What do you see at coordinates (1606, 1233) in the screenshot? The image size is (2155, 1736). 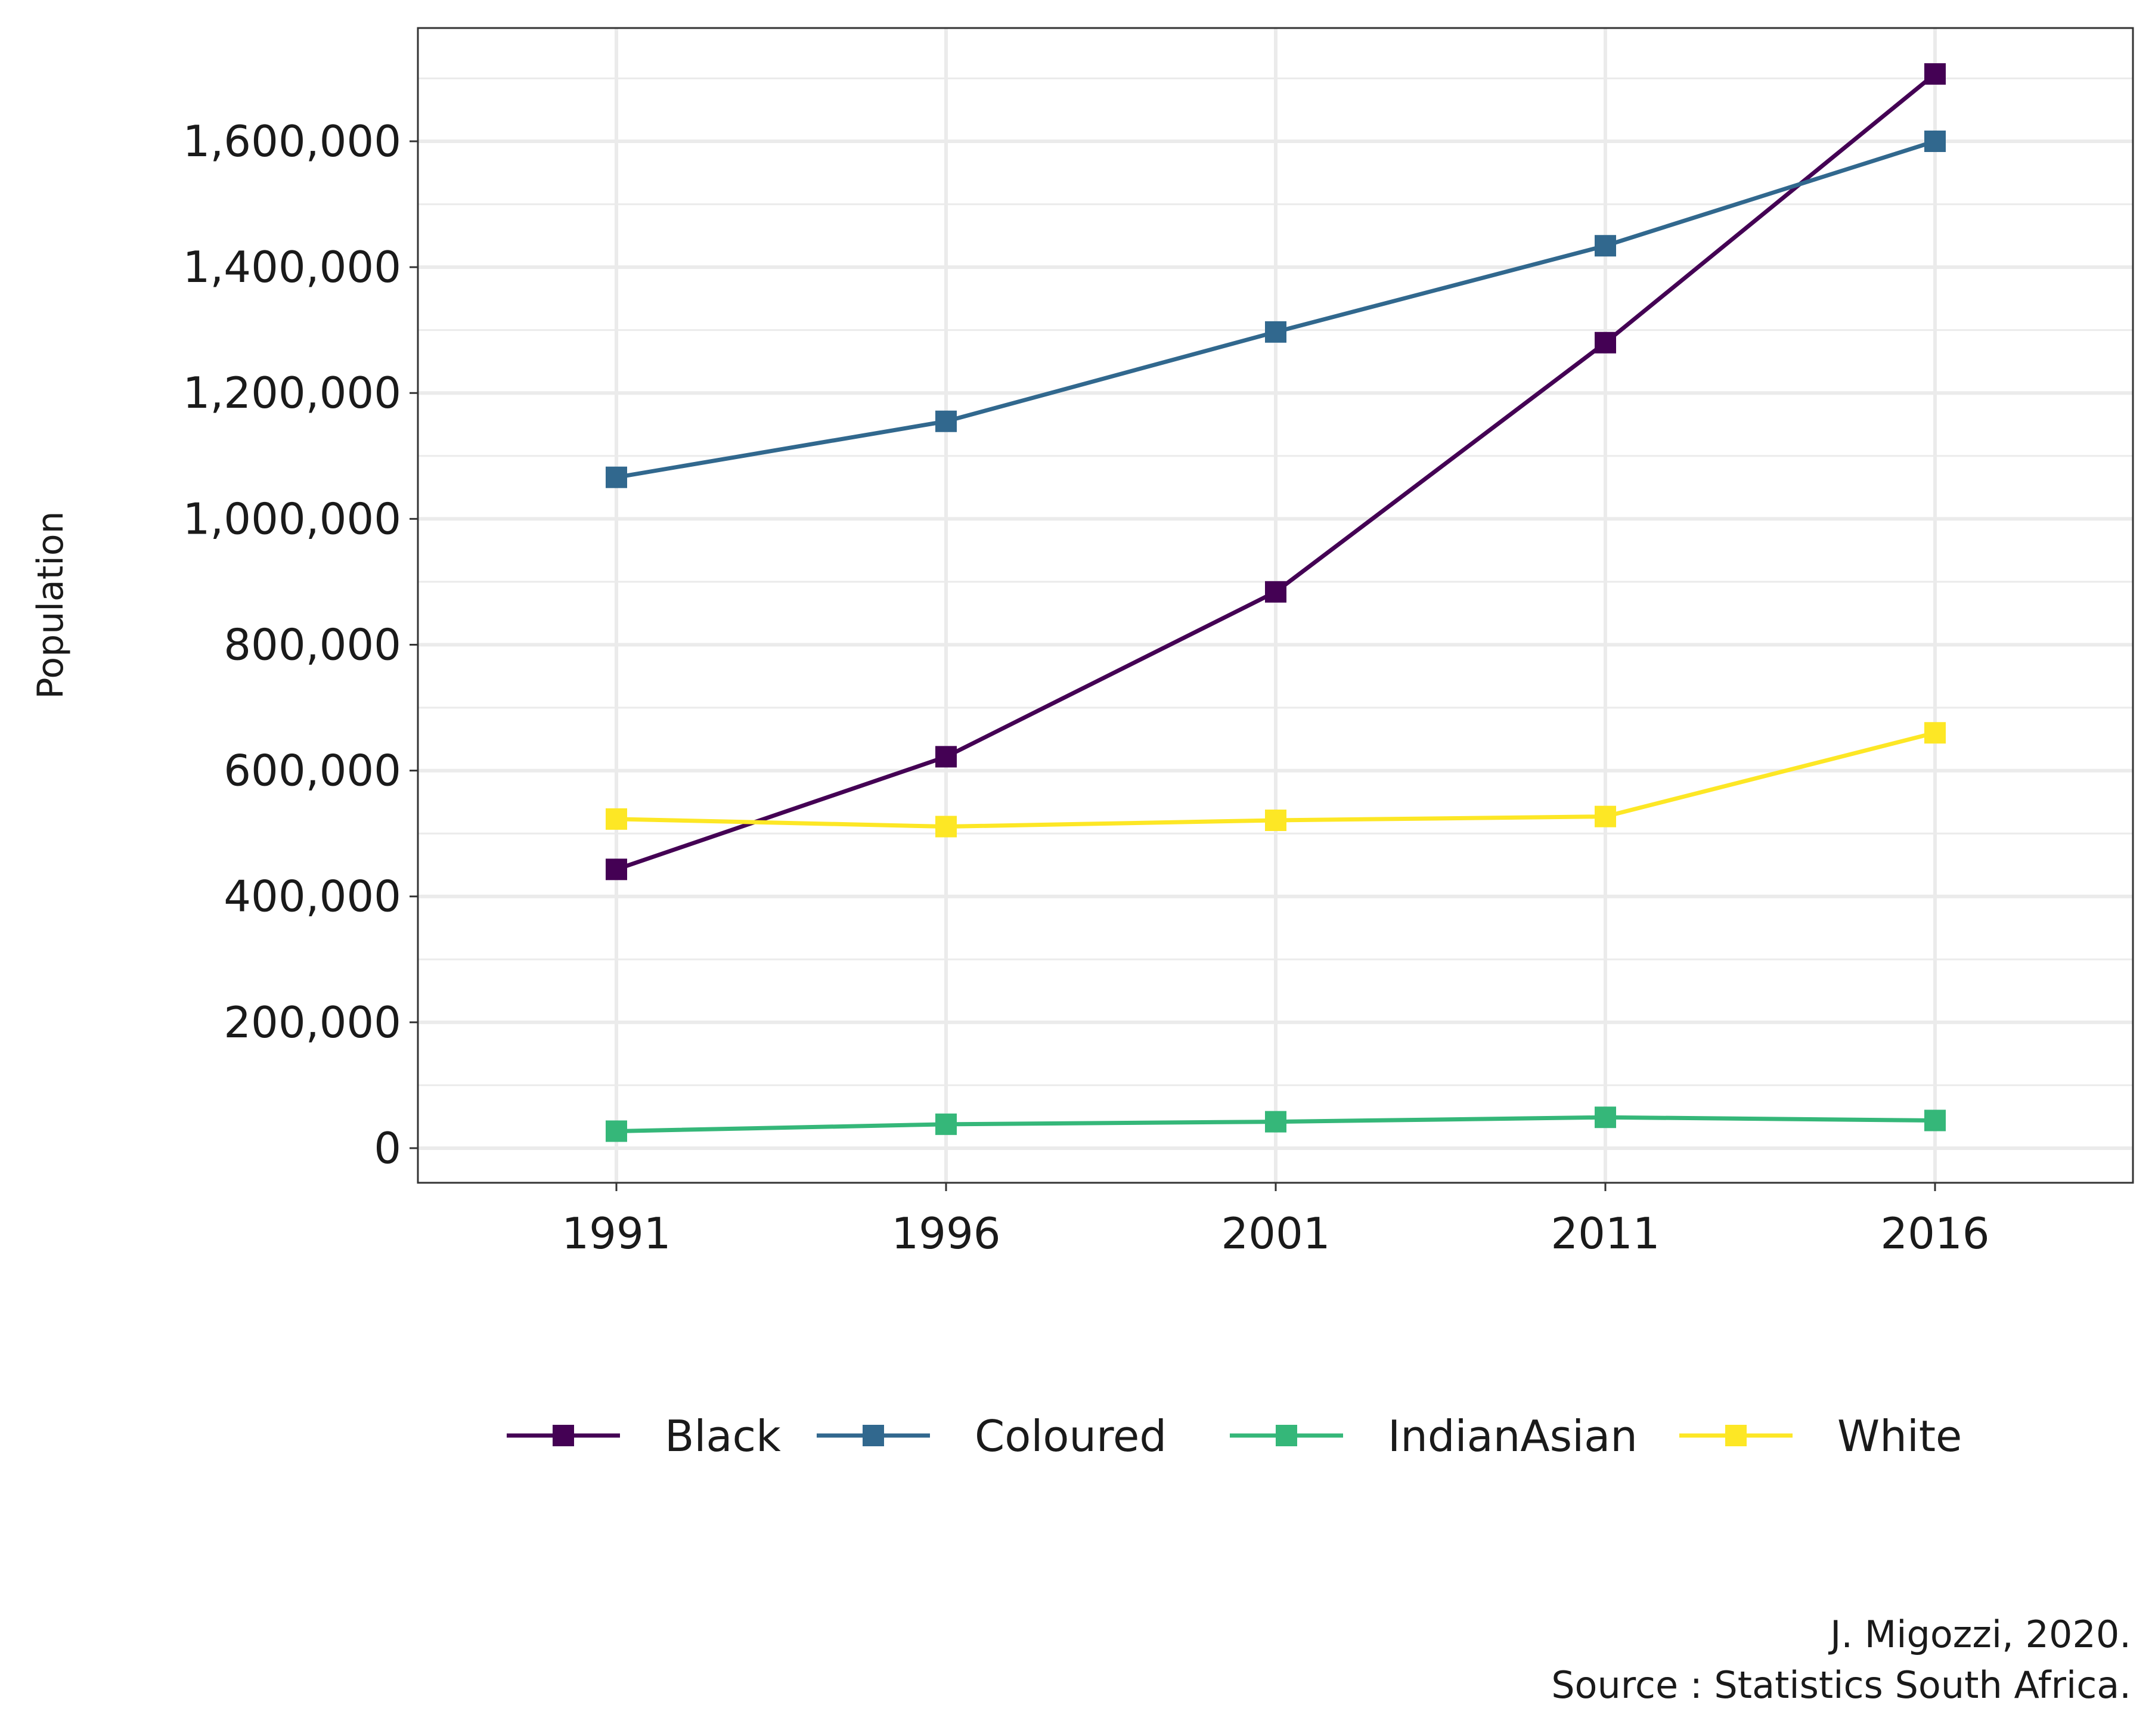 I see `x-tick-label: 2011` at bounding box center [1606, 1233].